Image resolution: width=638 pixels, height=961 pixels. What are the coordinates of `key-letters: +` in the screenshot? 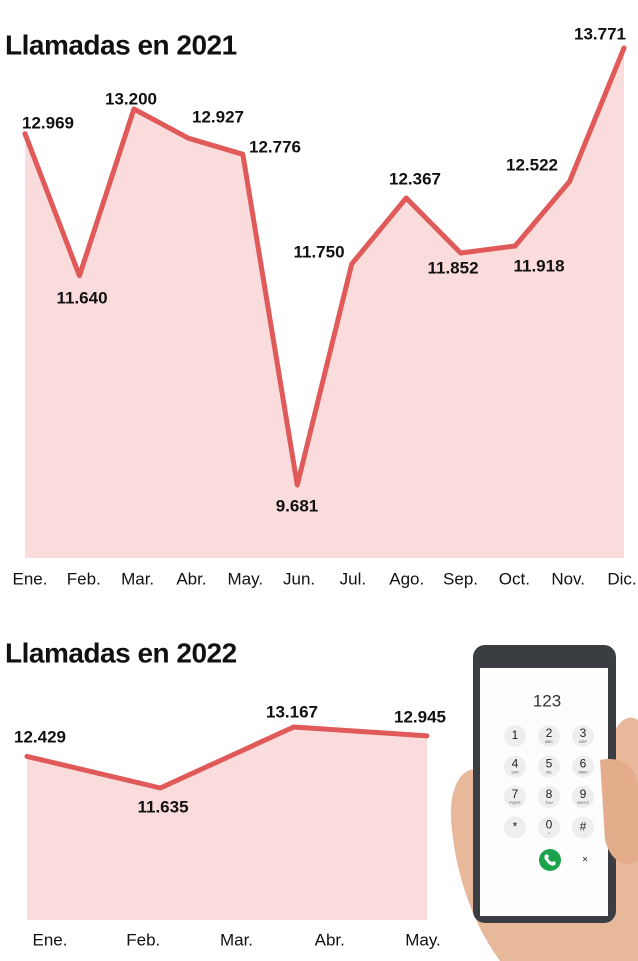 It's located at (549, 833).